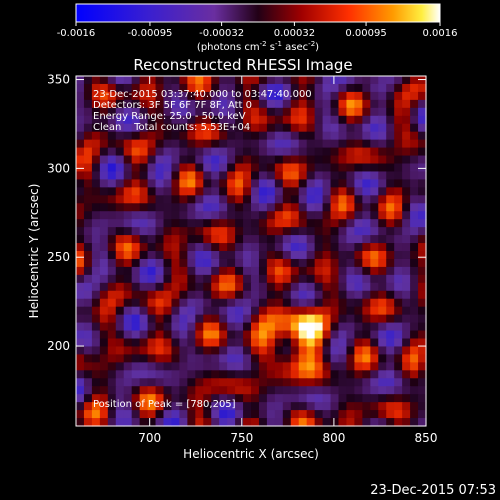  I want to click on x-tick-label: 850, so click(426, 438).